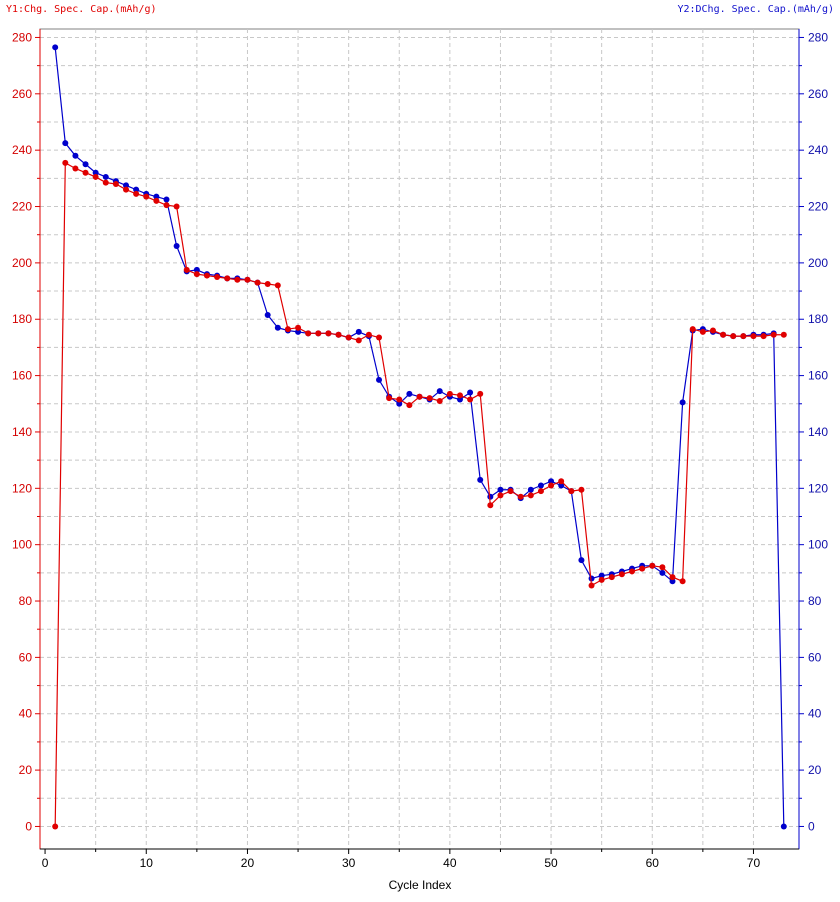 The width and height of the screenshot is (840, 902). What do you see at coordinates (22, 488) in the screenshot?
I see `y1-tick-label: 120` at bounding box center [22, 488].